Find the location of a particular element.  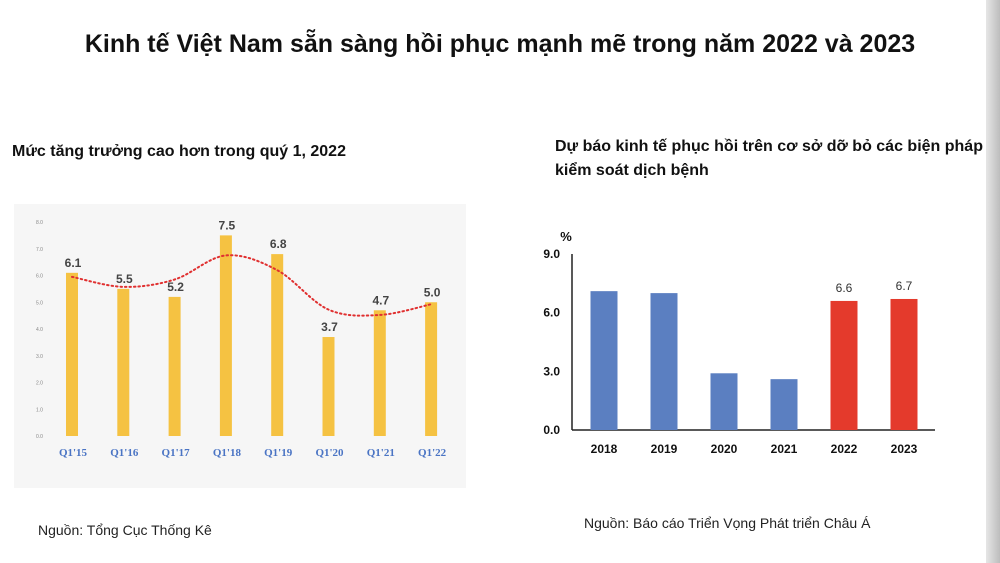

data-label: 6.1 is located at coordinates (73, 263).